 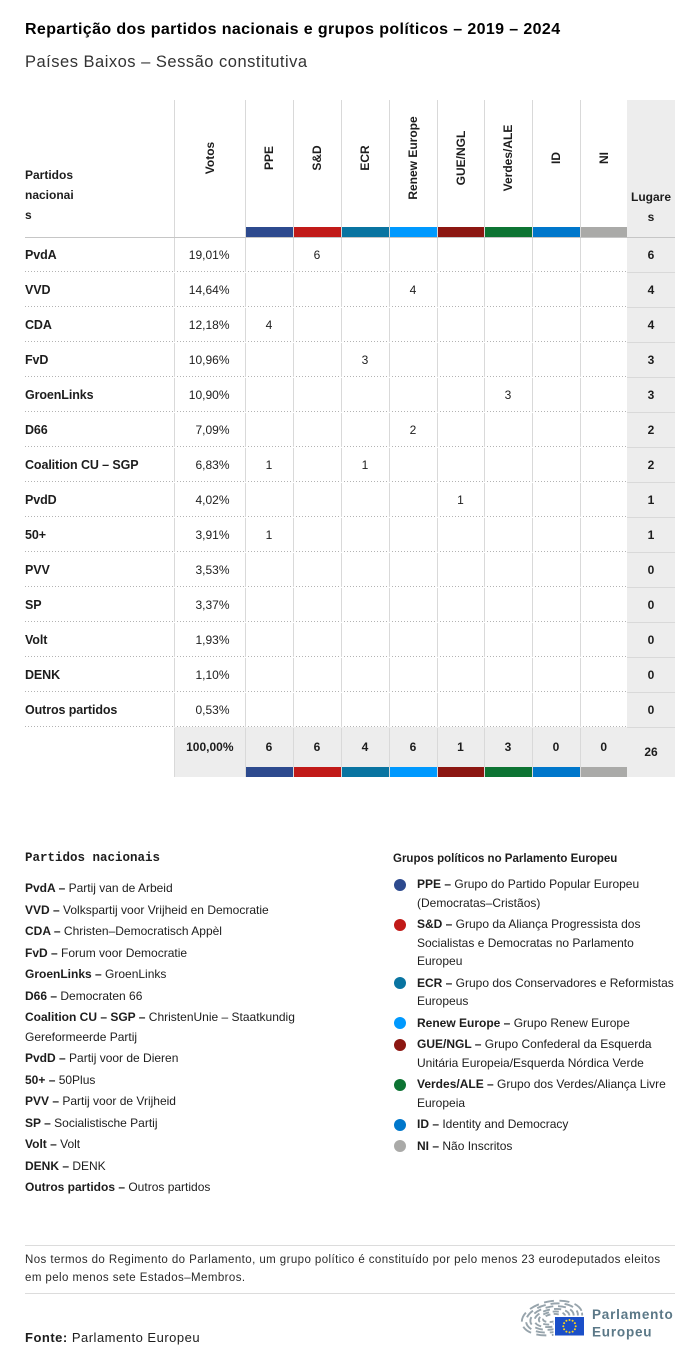 What do you see at coordinates (633, 1314) in the screenshot?
I see `svg-text: Parlamento` at bounding box center [633, 1314].